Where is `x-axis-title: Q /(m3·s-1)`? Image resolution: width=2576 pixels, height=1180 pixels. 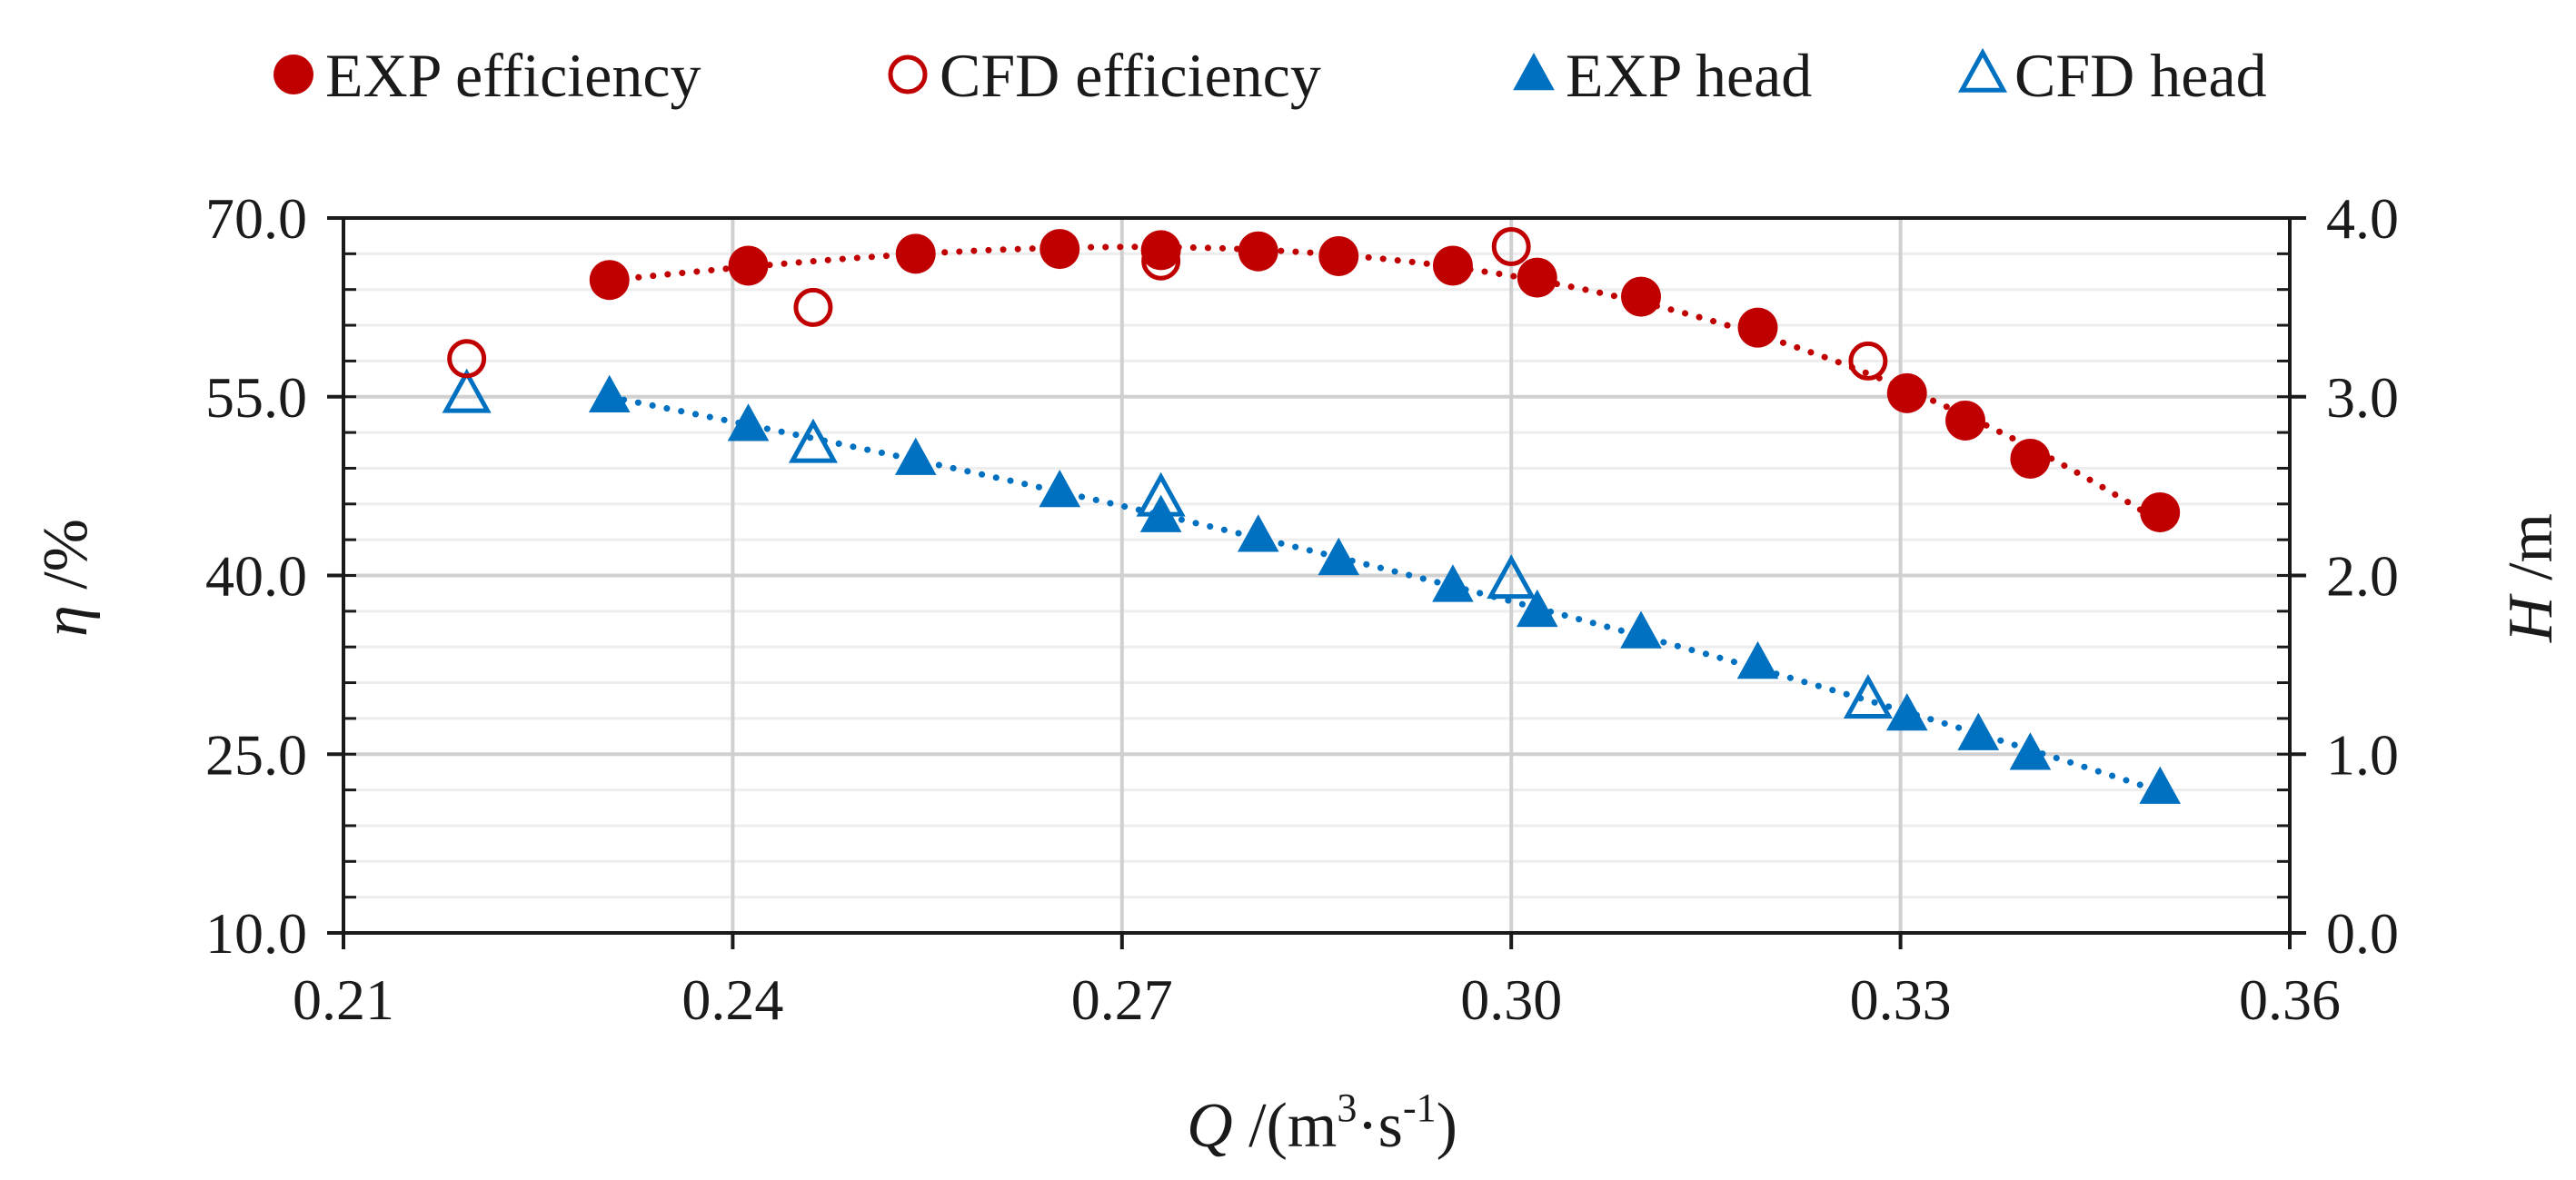 x-axis-title: Q /(m3·s-1) is located at coordinates (1322, 1123).